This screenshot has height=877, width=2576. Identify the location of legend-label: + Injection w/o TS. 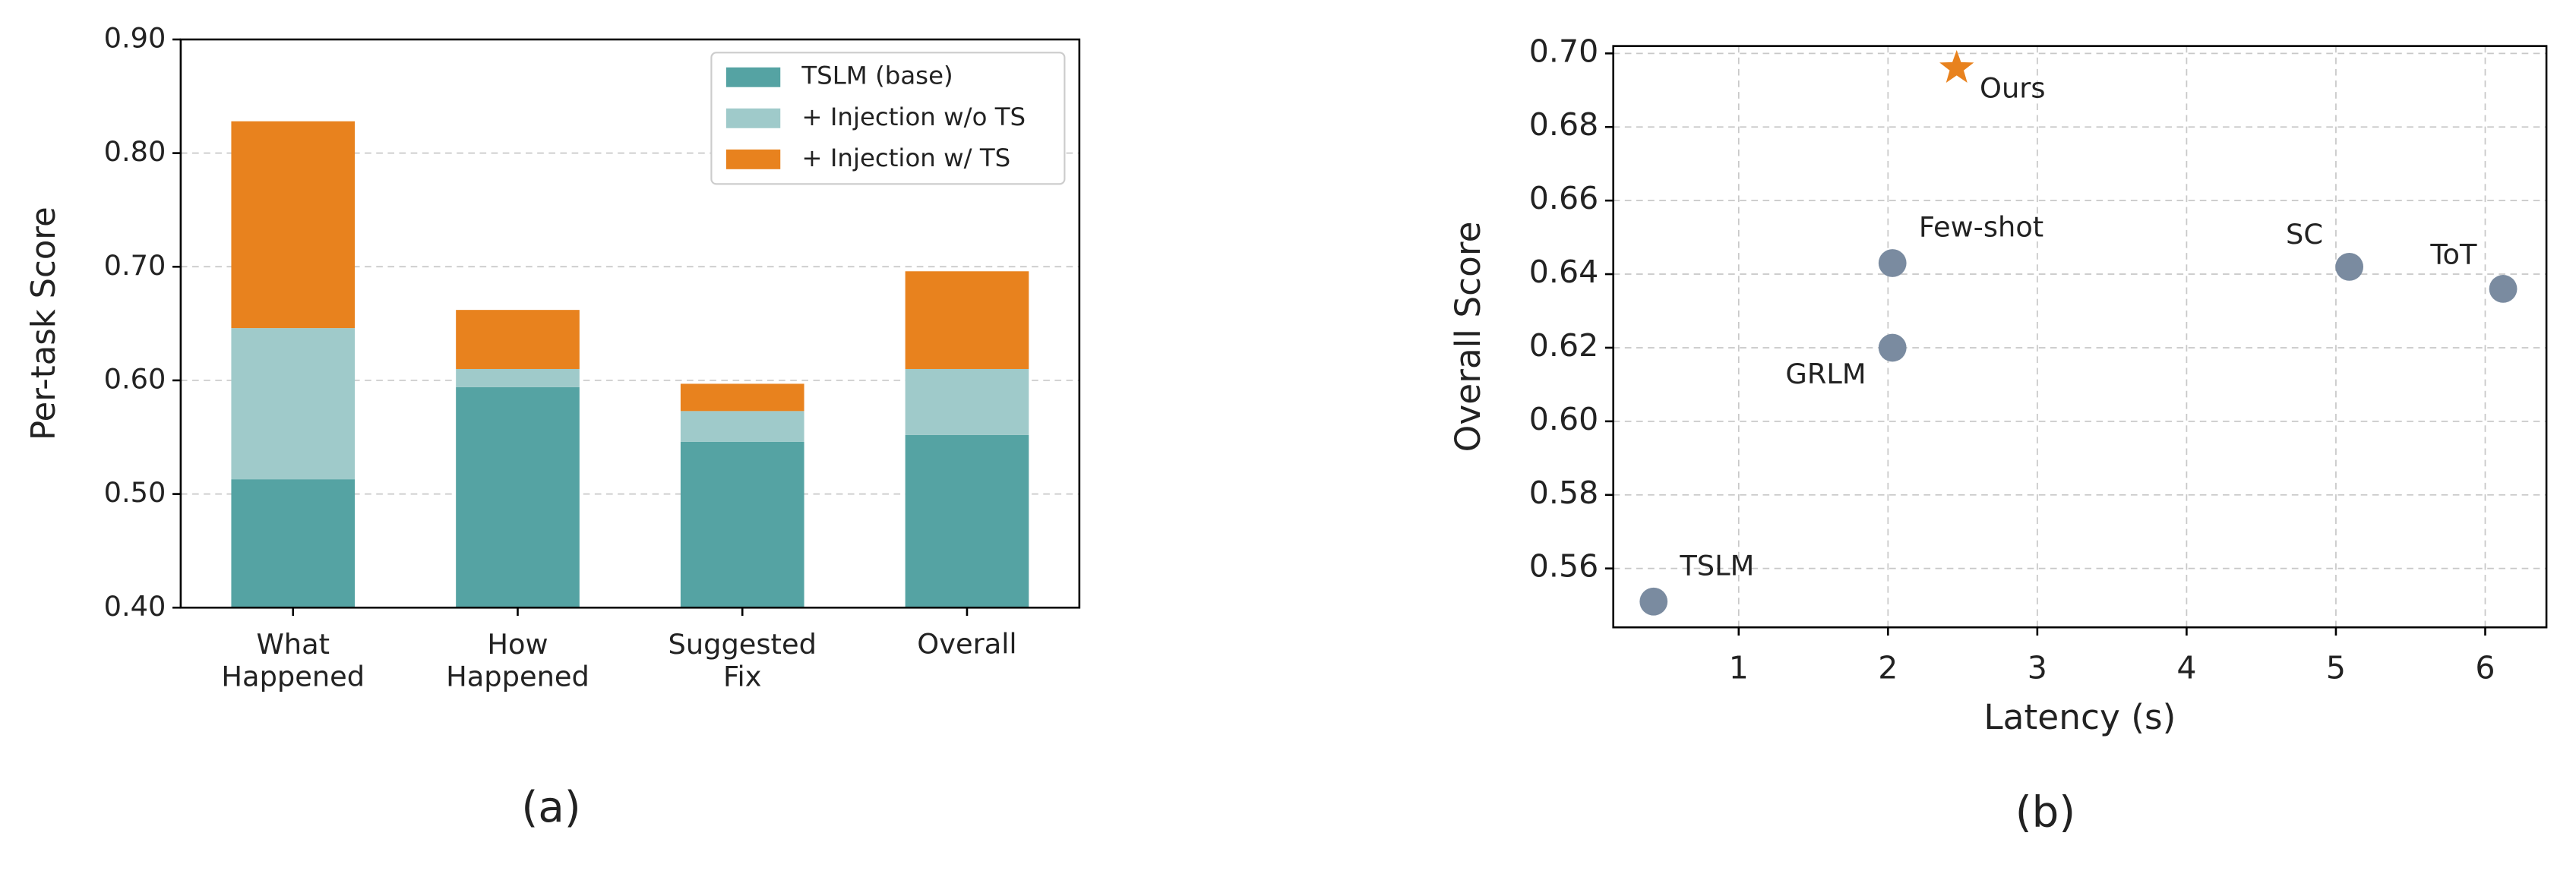
(913, 117).